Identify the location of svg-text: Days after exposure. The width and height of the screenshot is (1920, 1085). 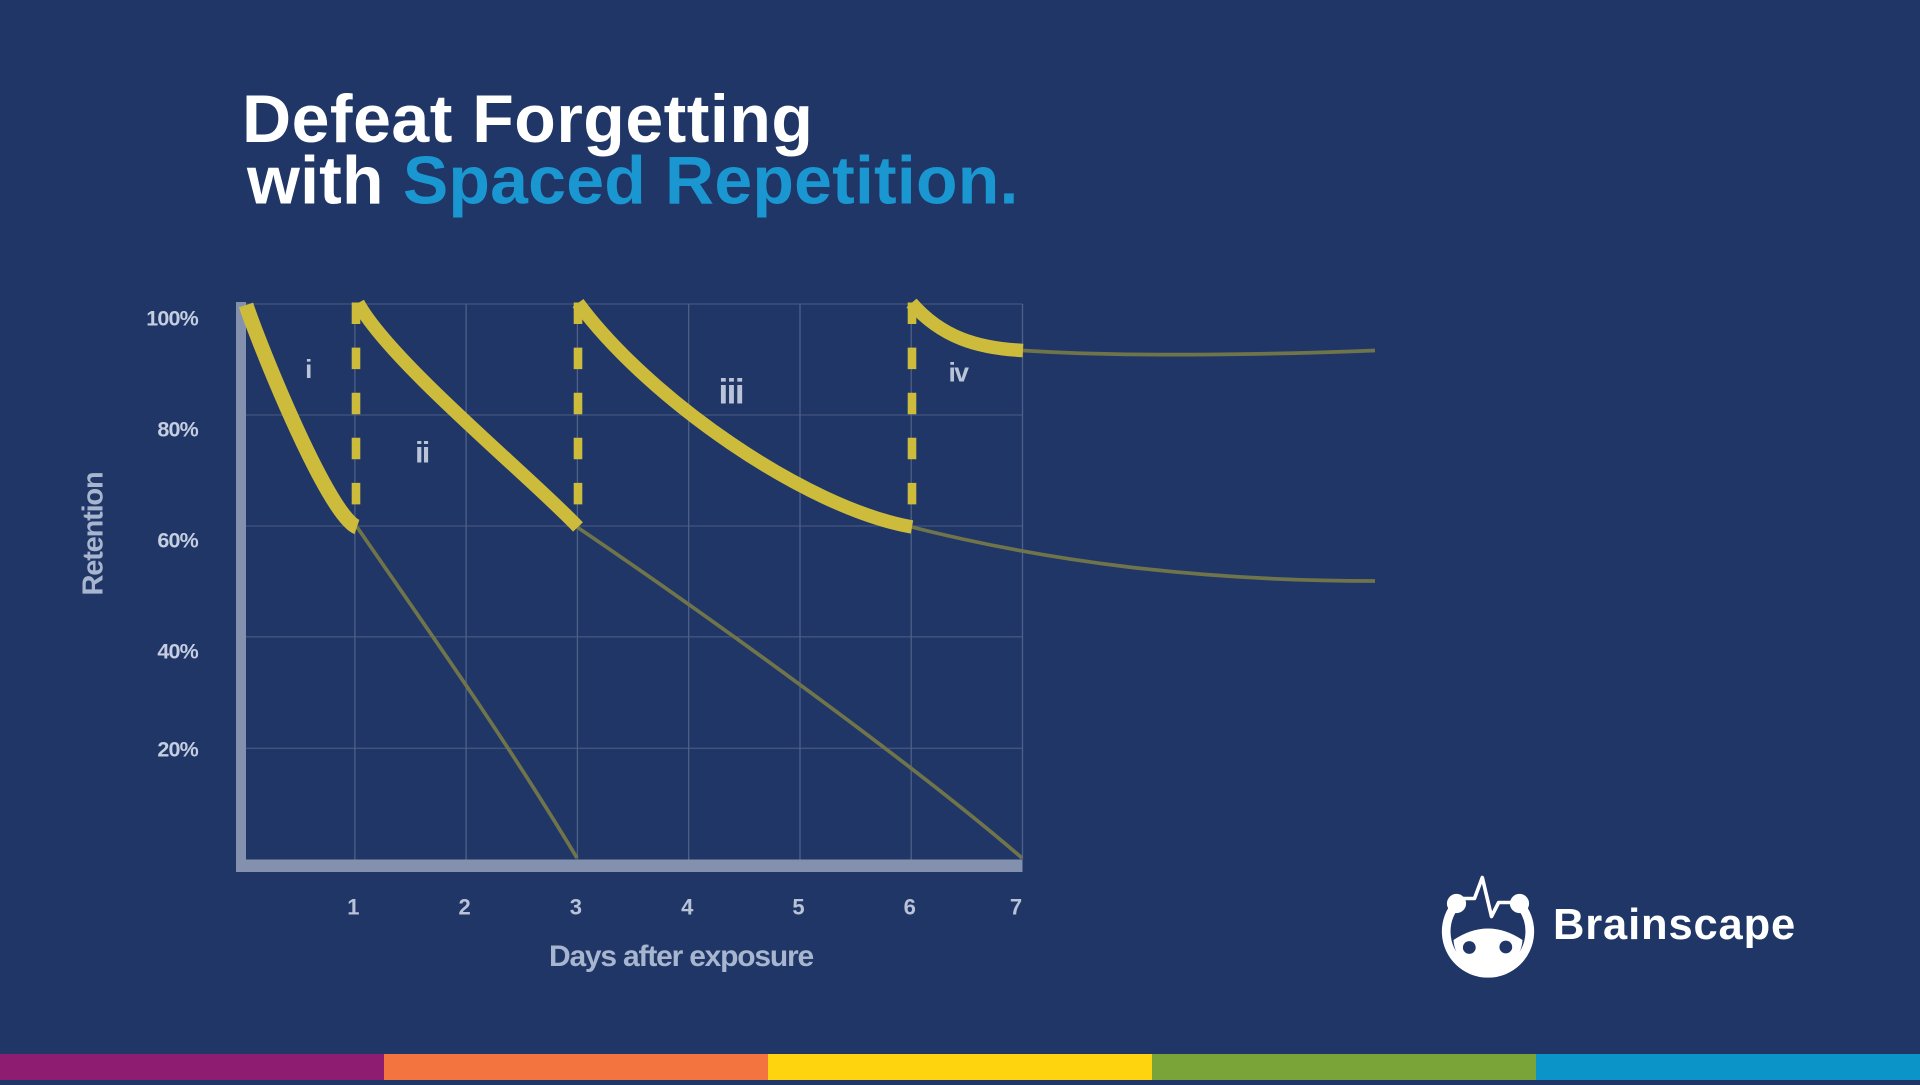
(681, 956).